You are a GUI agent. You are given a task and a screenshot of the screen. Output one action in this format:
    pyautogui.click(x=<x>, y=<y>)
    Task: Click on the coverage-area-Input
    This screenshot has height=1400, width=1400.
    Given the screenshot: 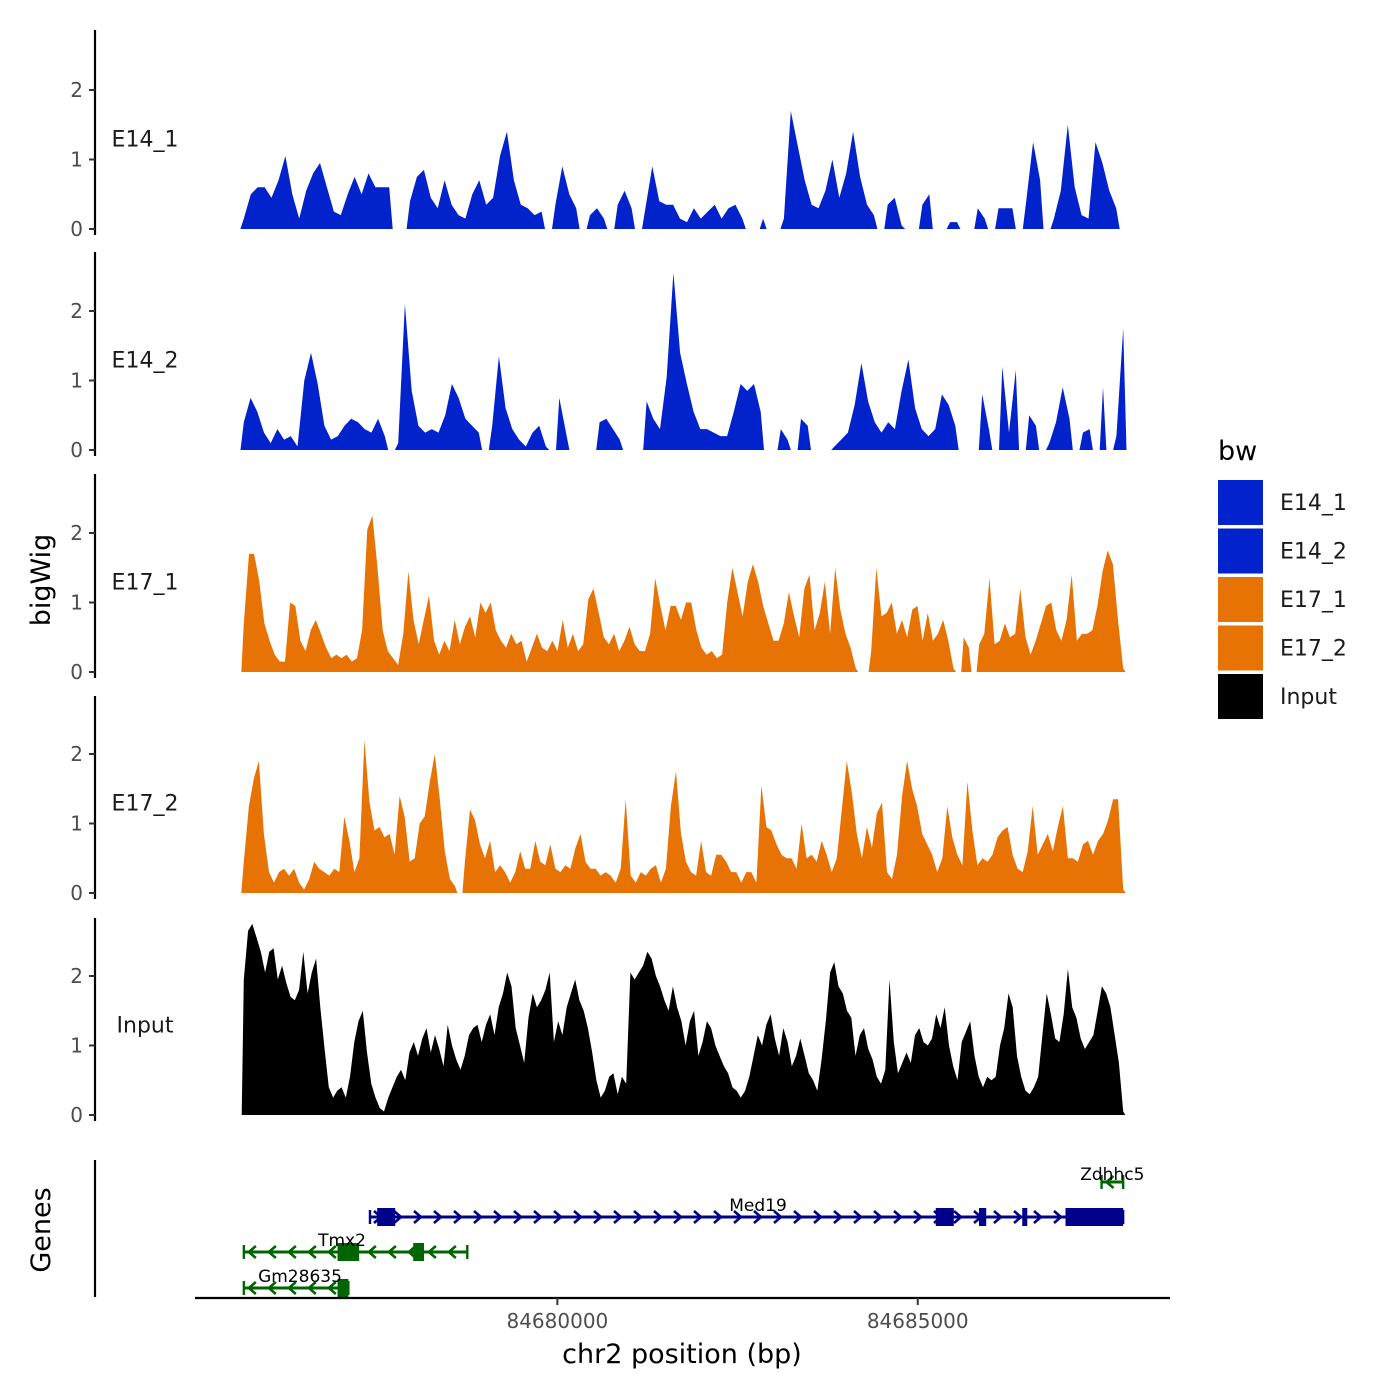 What is the action you would take?
    pyautogui.click(x=683, y=1019)
    